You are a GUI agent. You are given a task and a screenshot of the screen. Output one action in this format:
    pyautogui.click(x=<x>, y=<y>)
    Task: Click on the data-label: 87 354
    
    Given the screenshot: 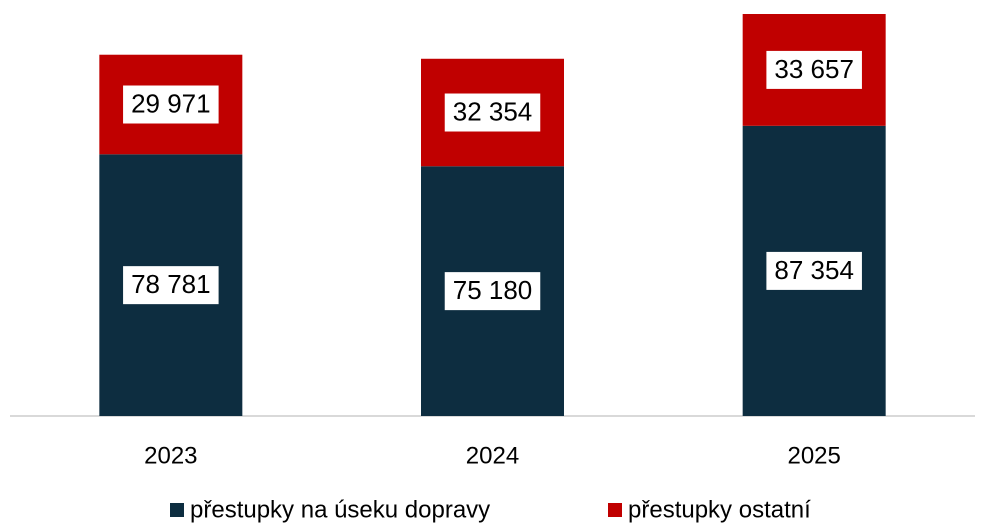 What is the action you would take?
    pyautogui.click(x=814, y=270)
    